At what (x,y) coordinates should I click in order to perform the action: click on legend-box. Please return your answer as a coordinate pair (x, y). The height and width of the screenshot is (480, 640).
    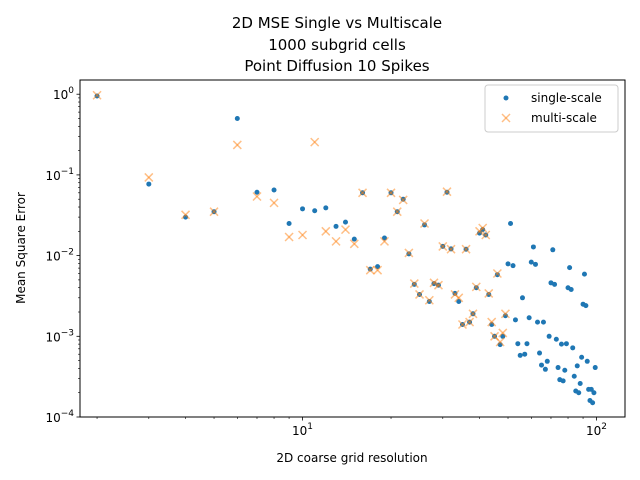
    Looking at the image, I should click on (551, 108).